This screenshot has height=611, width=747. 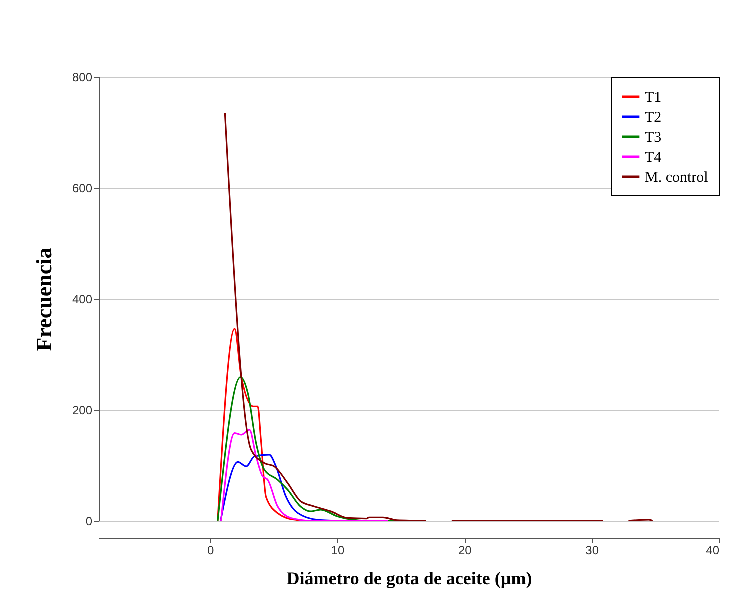 What do you see at coordinates (653, 118) in the screenshot?
I see `legend-label: T2` at bounding box center [653, 118].